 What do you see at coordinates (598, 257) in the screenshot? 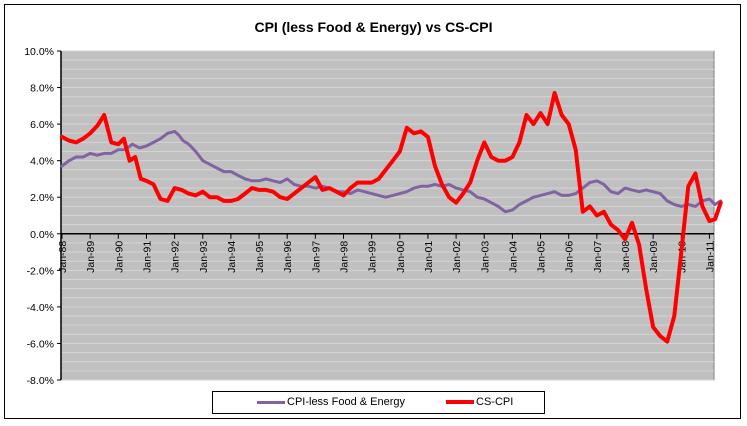
I see `x-tick-label: Jan-07` at bounding box center [598, 257].